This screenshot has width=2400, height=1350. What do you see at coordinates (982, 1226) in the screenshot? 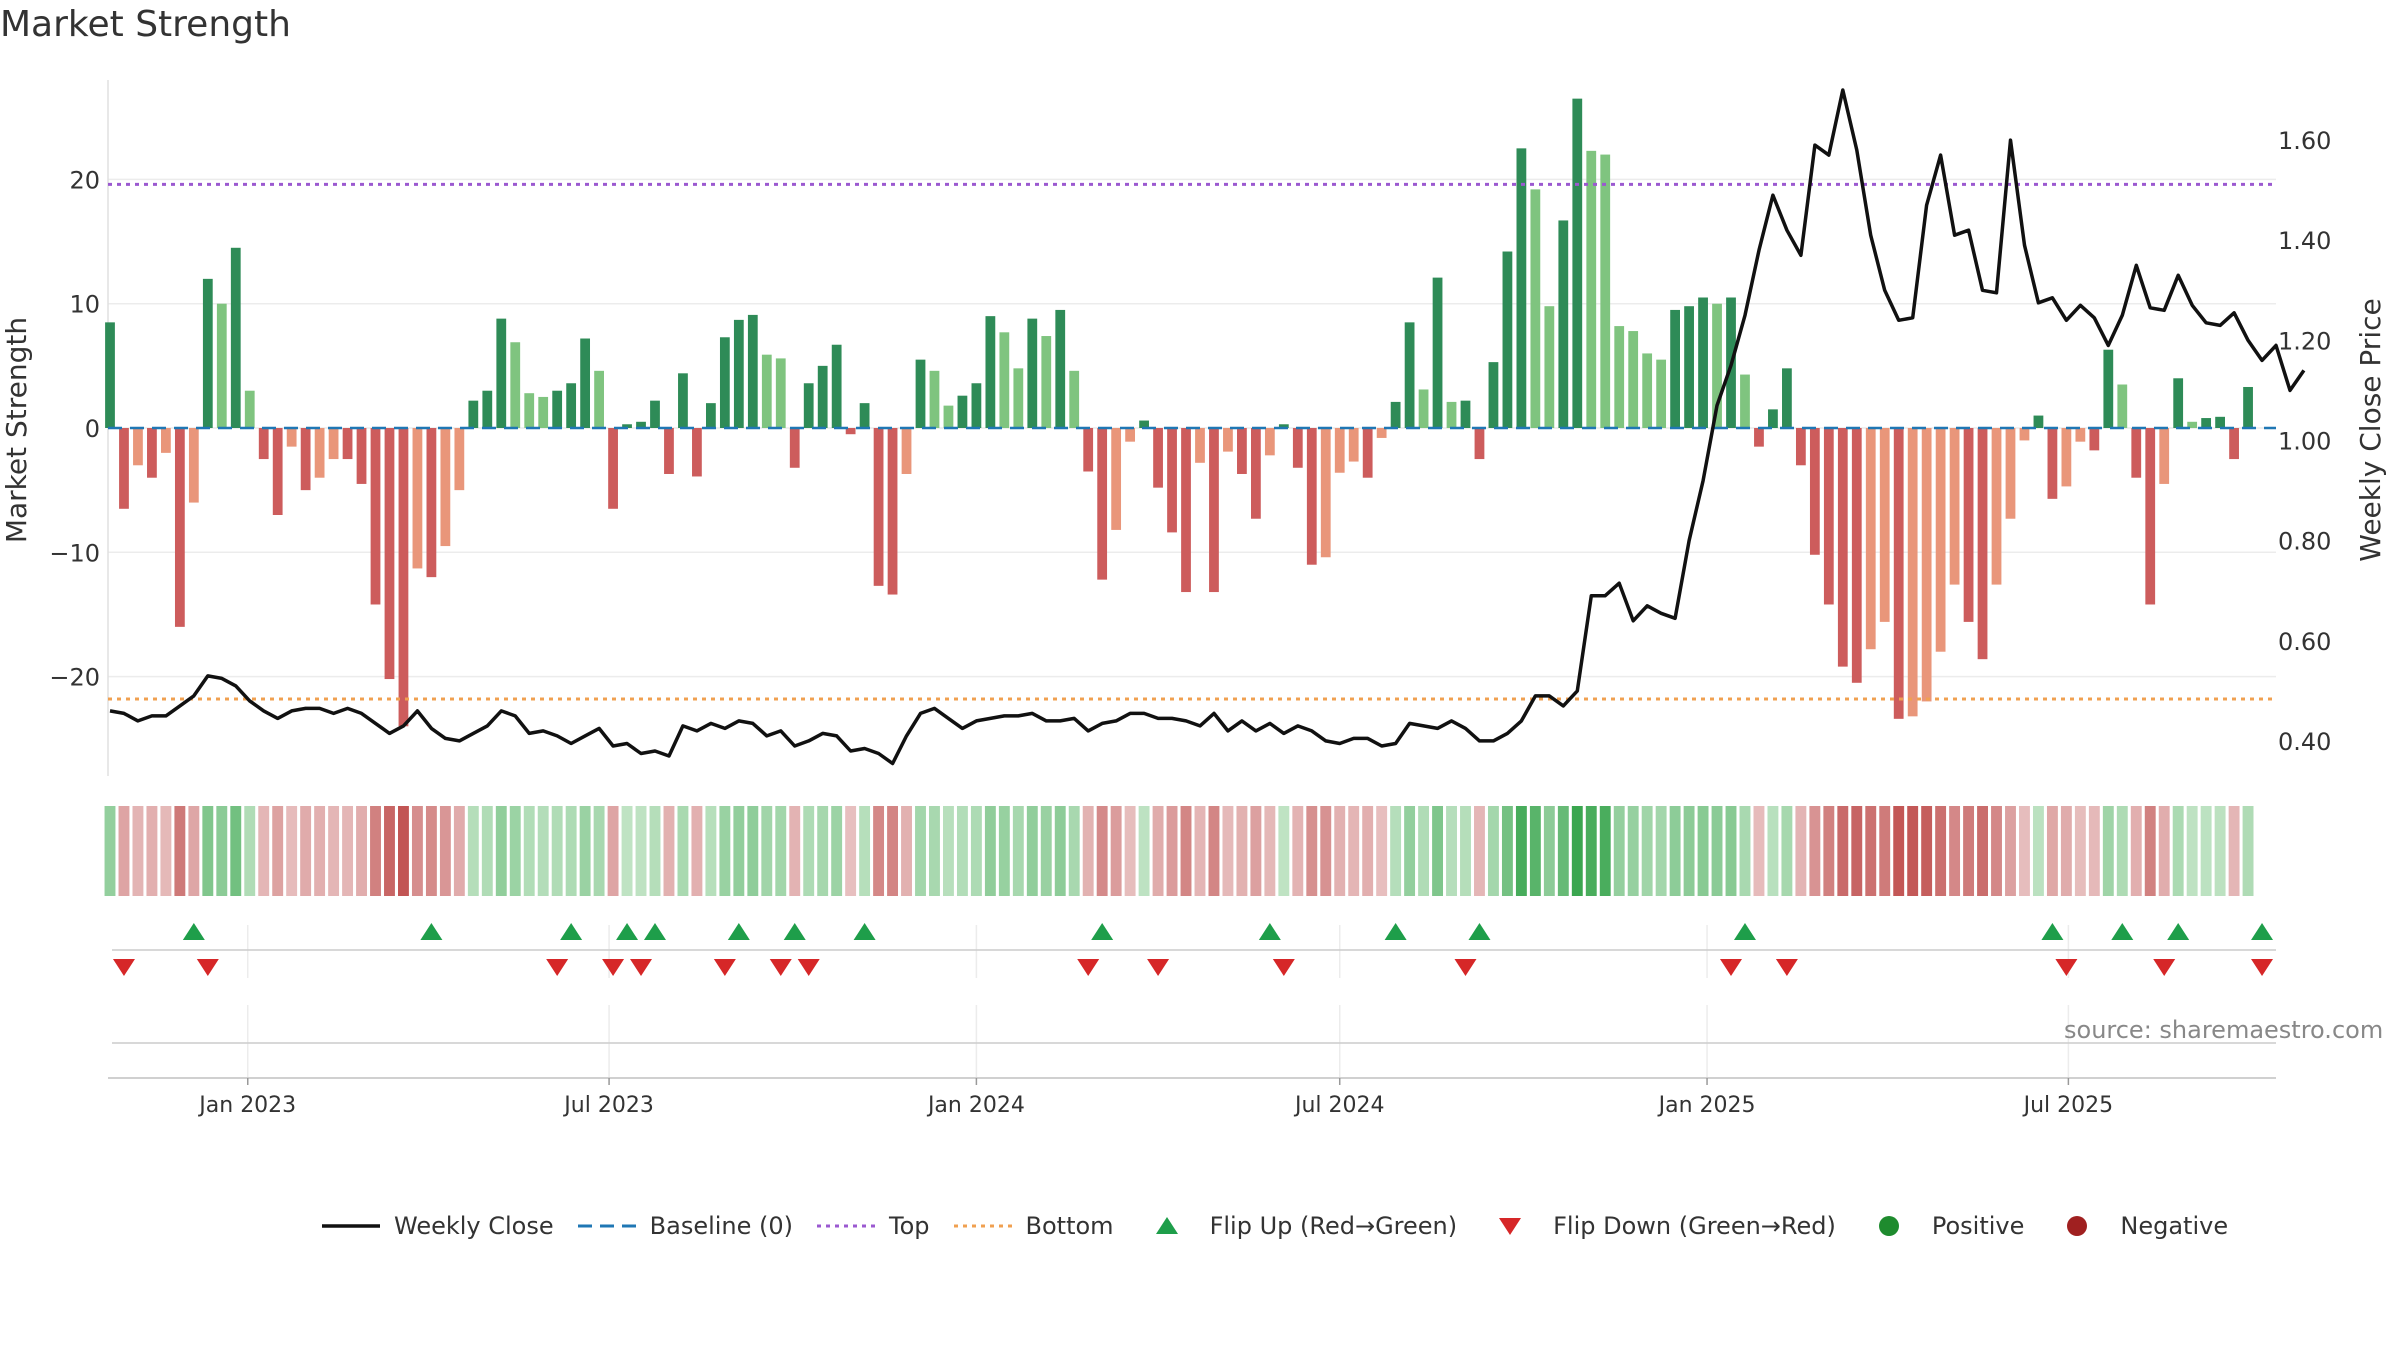
I see `legend-symbol-dot` at bounding box center [982, 1226].